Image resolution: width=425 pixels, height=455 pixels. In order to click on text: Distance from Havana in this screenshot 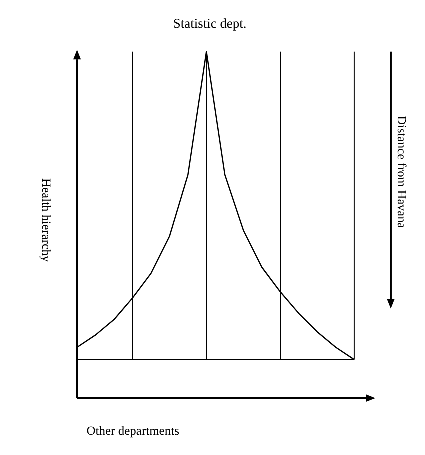, I will do `click(401, 172)`.